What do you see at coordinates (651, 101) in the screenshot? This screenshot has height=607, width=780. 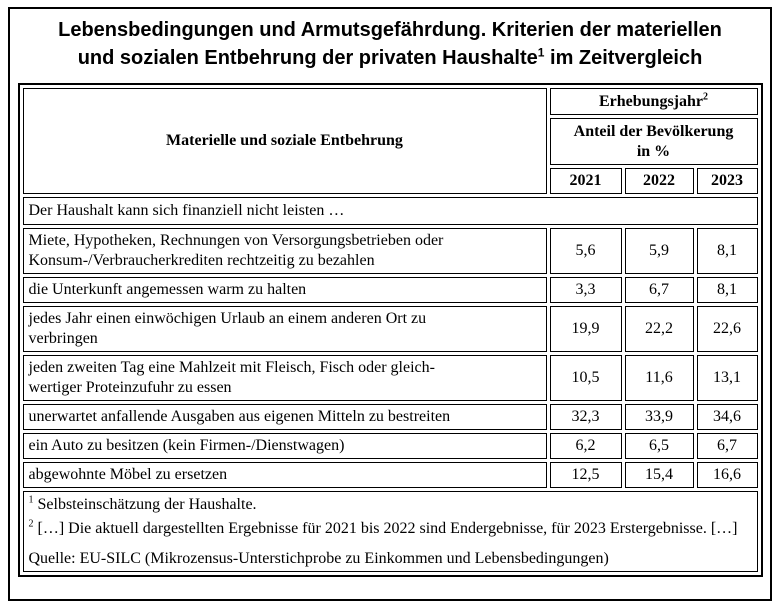 I see `survey-year-label: Erhebungsjahr` at bounding box center [651, 101].